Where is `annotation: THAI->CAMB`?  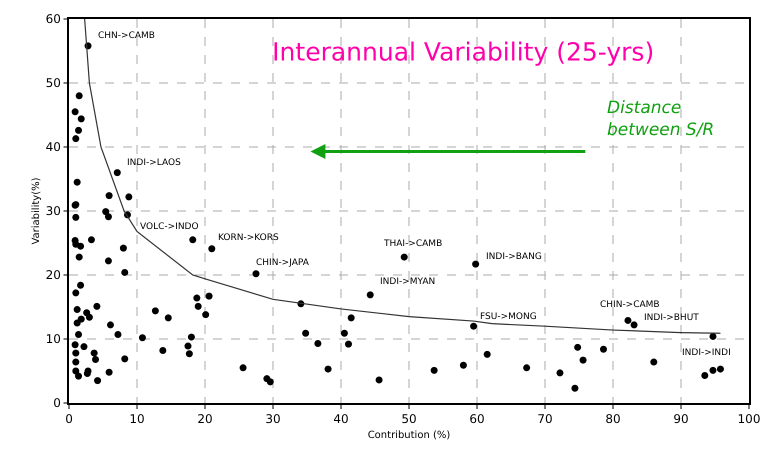
annotation: THAI->CAMB is located at coordinates (412, 244).